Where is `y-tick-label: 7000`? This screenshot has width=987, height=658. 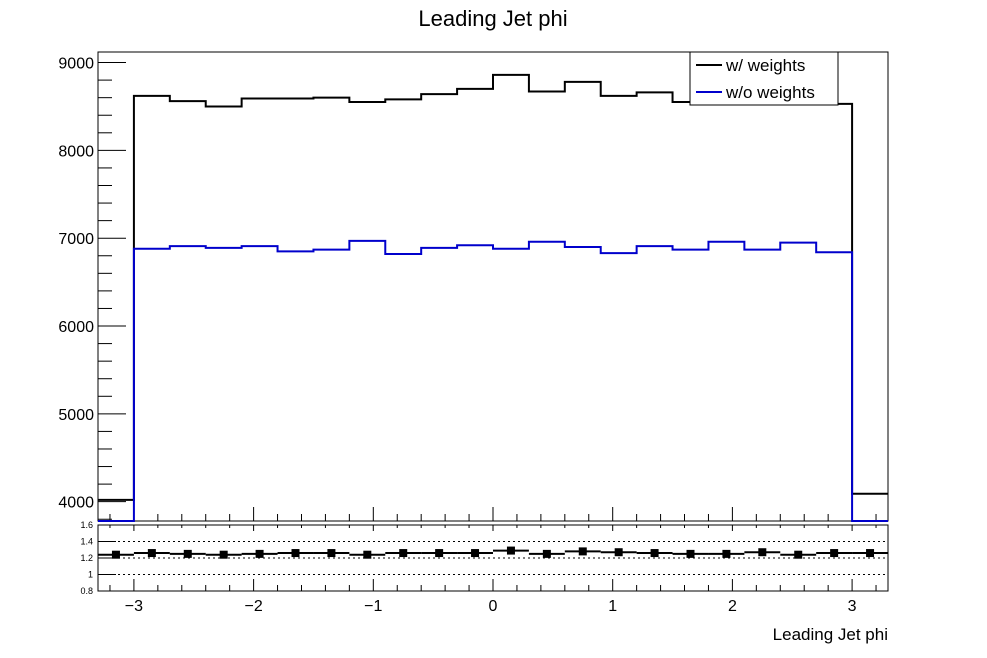 y-tick-label: 7000 is located at coordinates (76, 239).